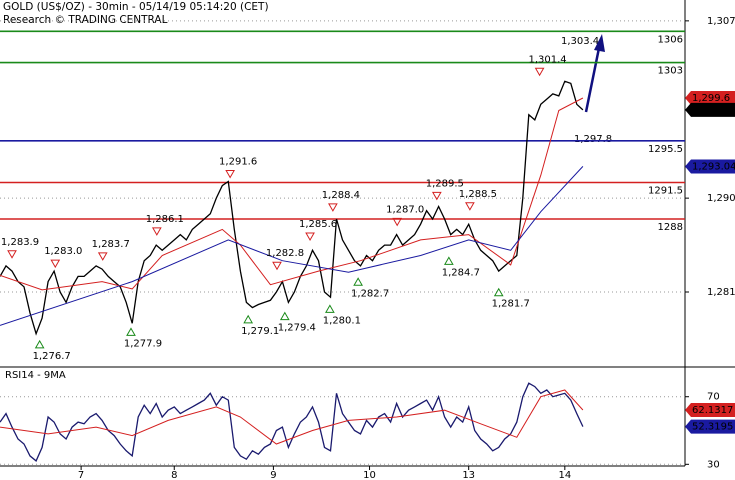 This screenshot has height=480, width=735. What do you see at coordinates (721, 198) in the screenshot?
I see `y-tick-label: 1,290` at bounding box center [721, 198].